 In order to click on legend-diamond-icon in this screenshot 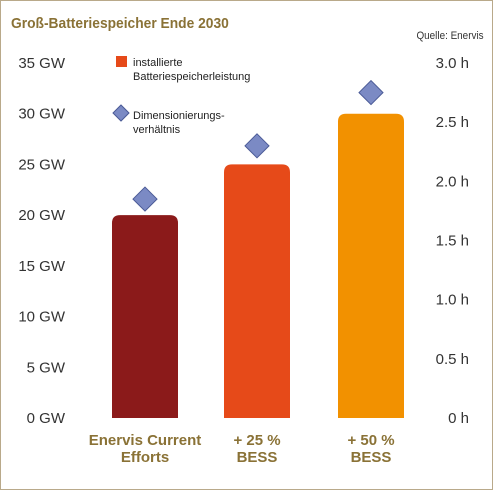, I will do `click(121, 113)`.